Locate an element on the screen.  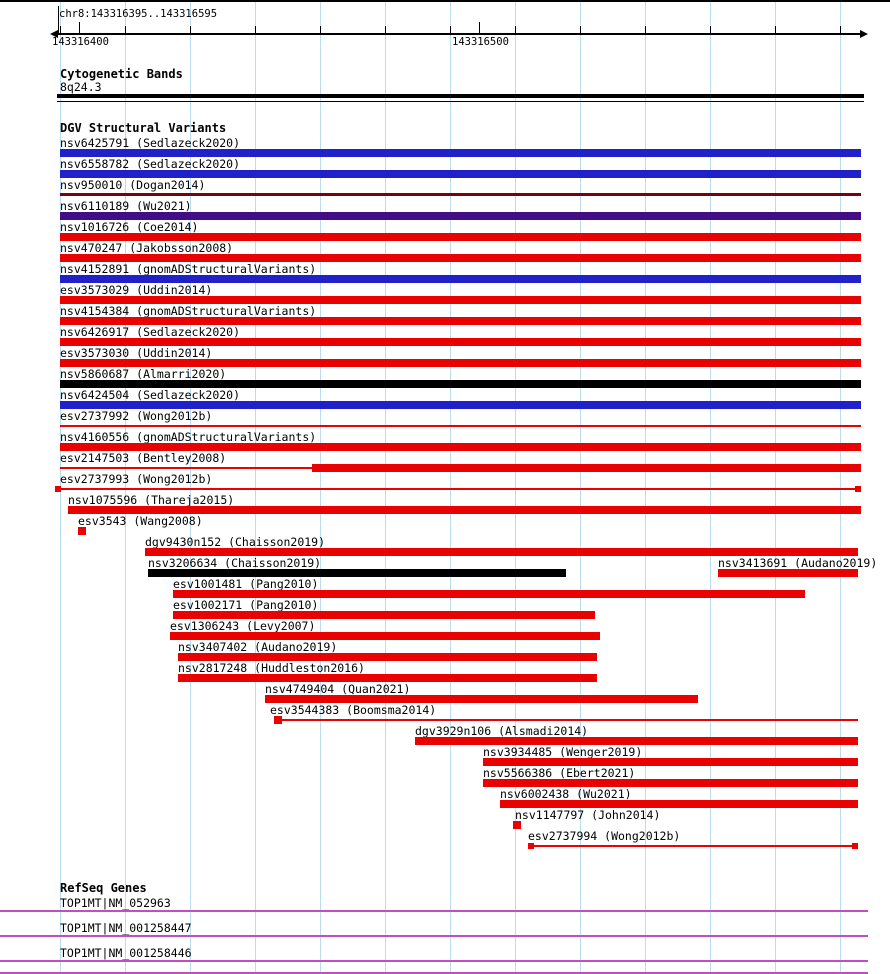
variant-label: nsv4152891 (gnomADStructuralVariants) is located at coordinates (188, 269).